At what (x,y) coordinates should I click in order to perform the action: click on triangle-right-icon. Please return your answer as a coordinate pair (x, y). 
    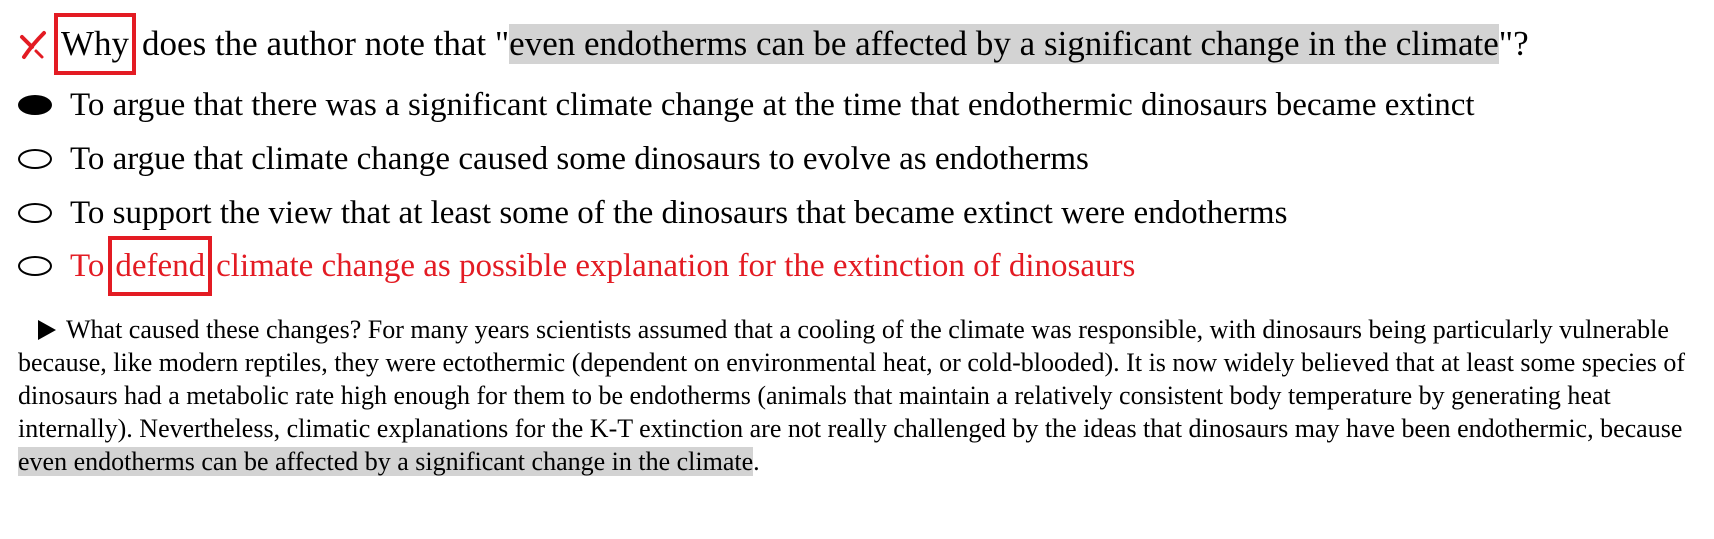
    Looking at the image, I should click on (47, 330).